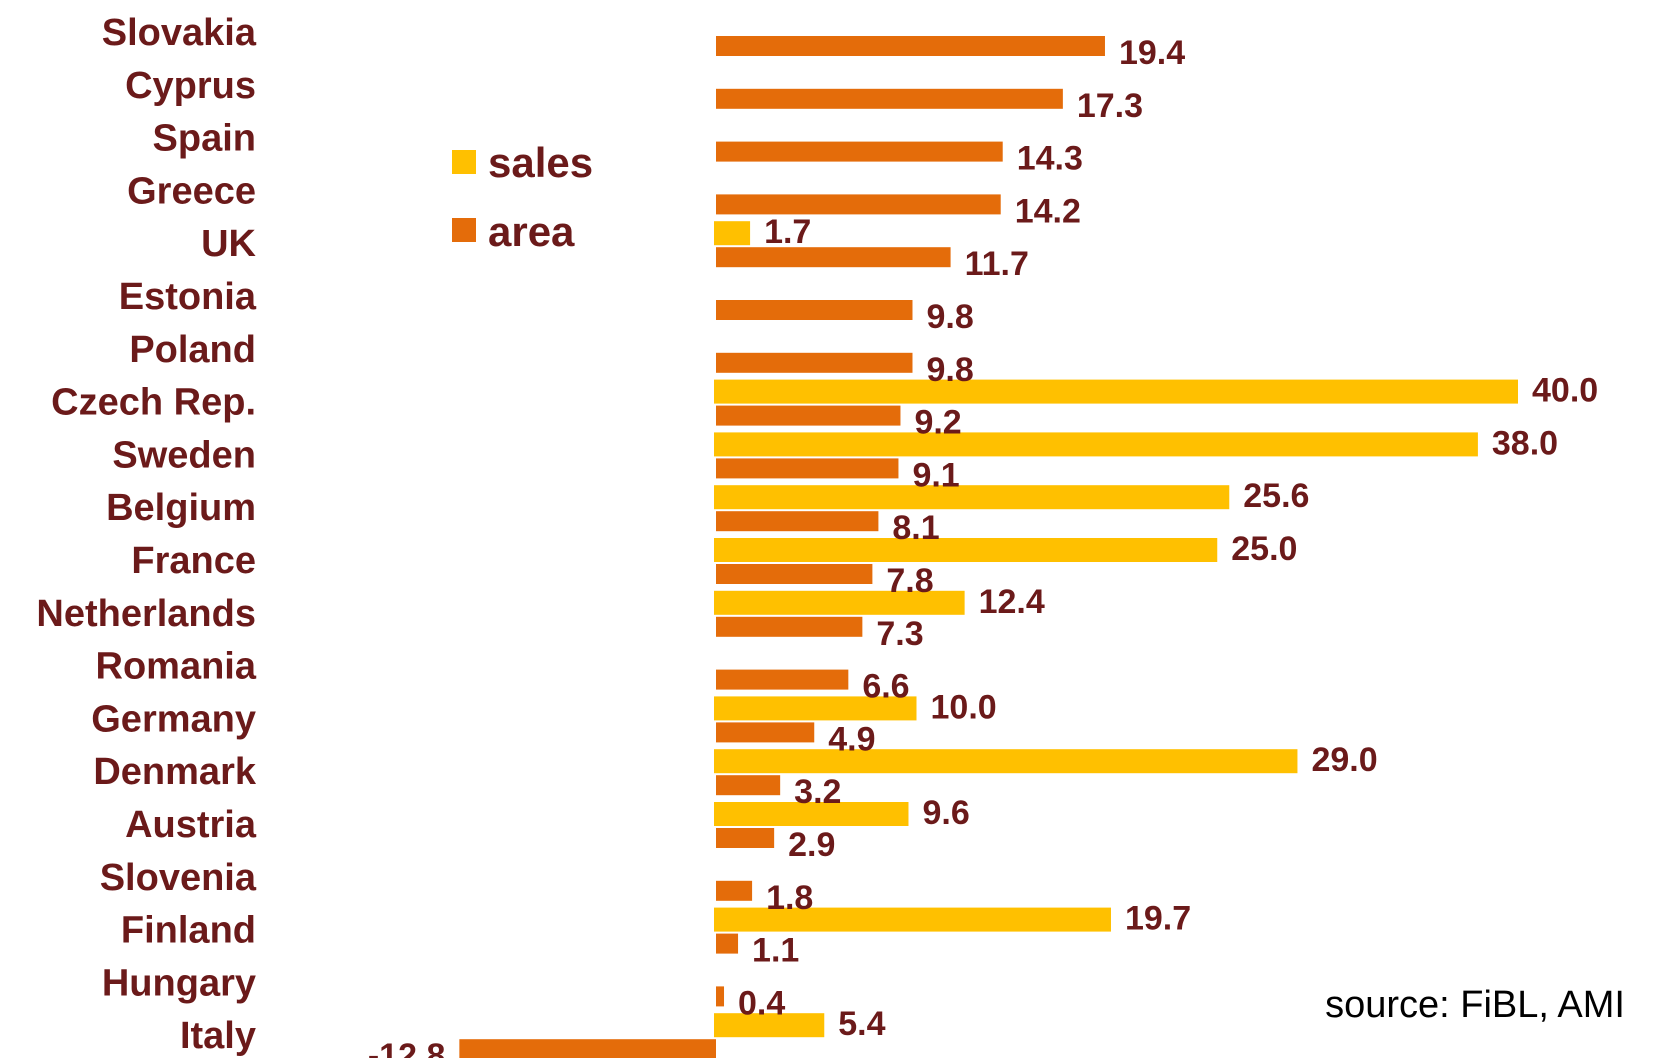 The height and width of the screenshot is (1058, 1657). I want to click on bar-area-finland, so click(727, 943).